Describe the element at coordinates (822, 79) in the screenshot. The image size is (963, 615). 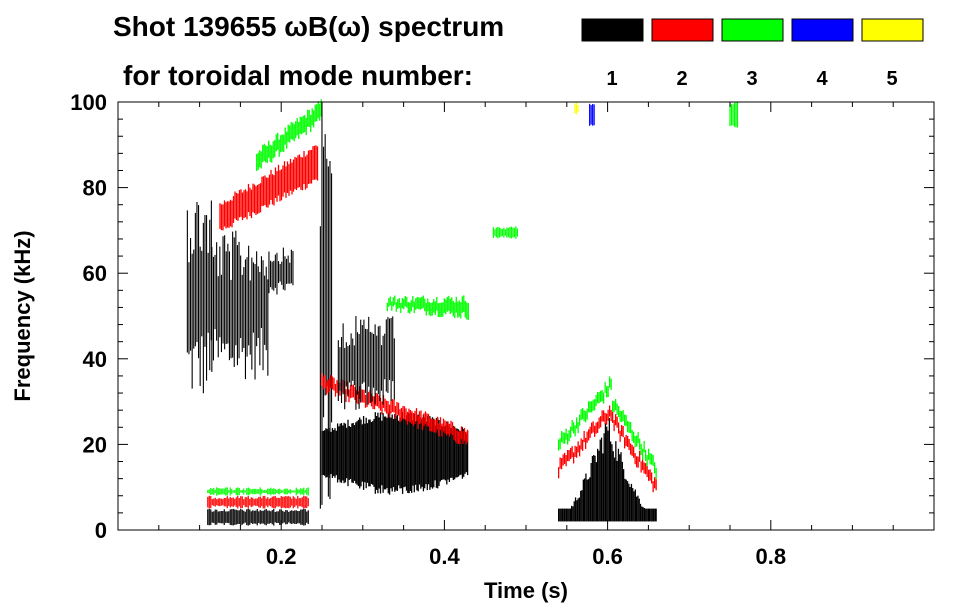
I see `legend-label-4: 4` at that location.